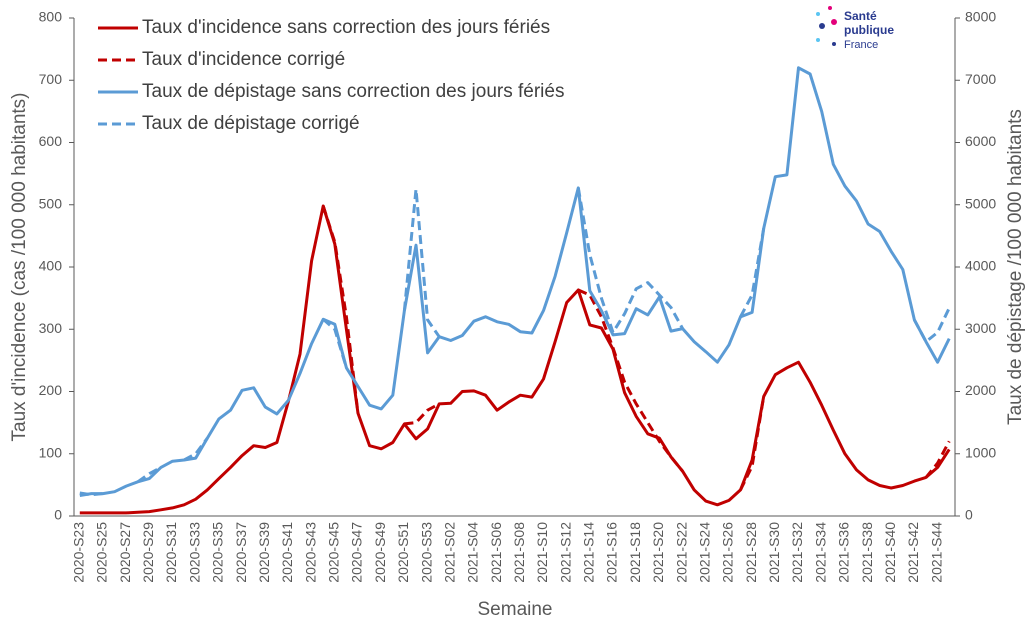 The width and height of the screenshot is (1030, 628). I want to click on x-tick-label: 2020-S43, so click(310, 552).